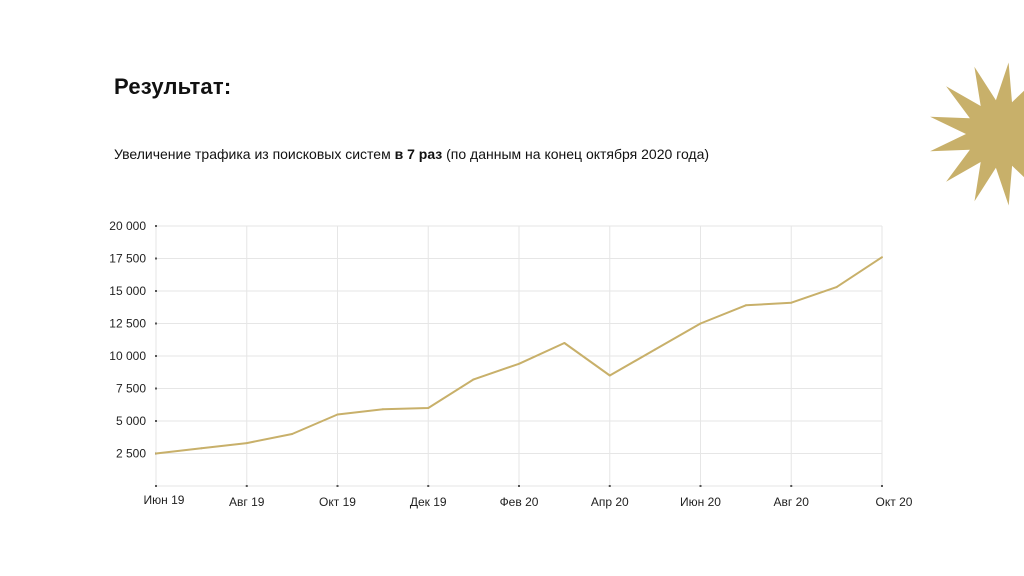 The image size is (1024, 576). I want to click on y-tick-label: 2 500, so click(131, 454).